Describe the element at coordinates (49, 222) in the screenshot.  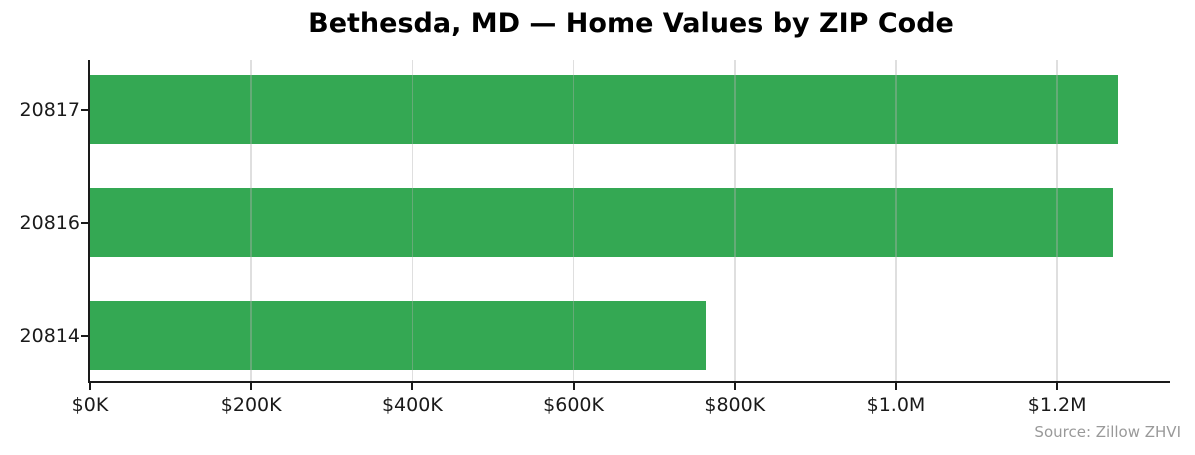
I see `y-tick-label-20816: 20816` at that location.